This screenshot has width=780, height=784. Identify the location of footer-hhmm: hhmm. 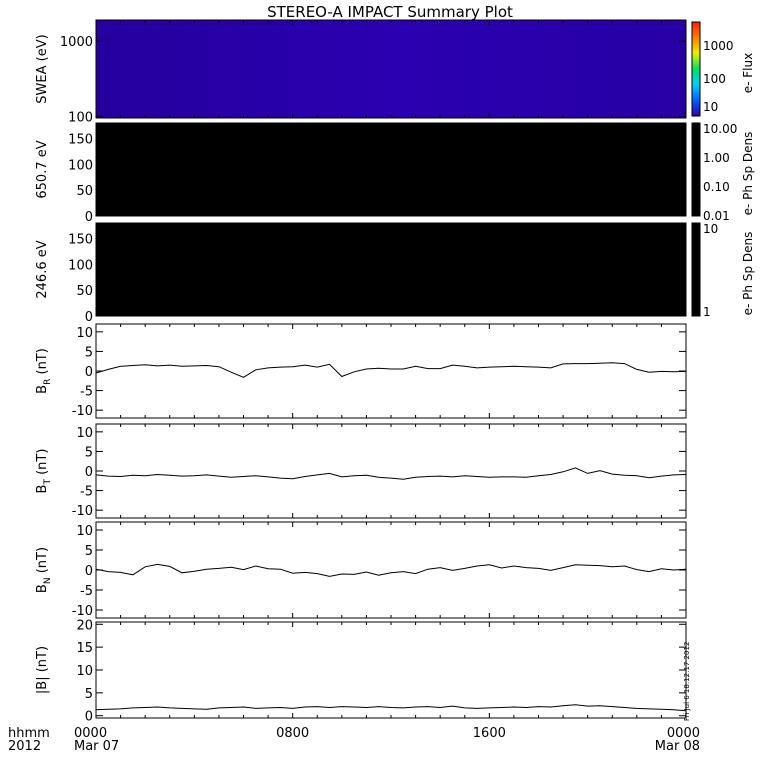
(29, 733).